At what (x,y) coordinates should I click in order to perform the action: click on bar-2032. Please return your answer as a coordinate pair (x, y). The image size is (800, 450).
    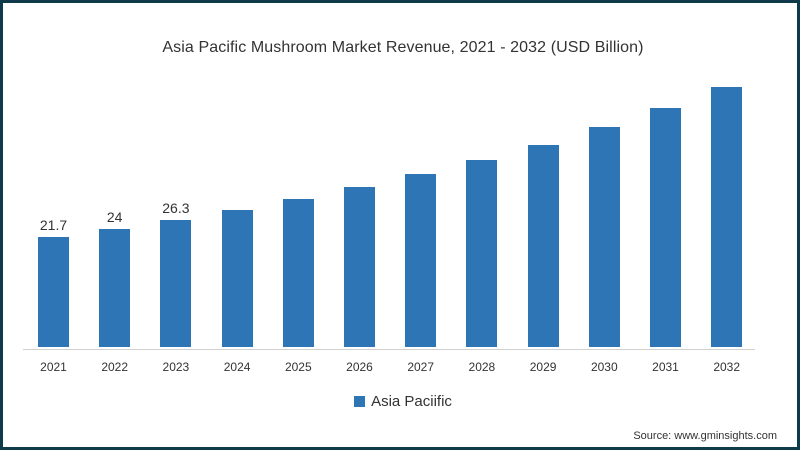
    Looking at the image, I should click on (727, 217).